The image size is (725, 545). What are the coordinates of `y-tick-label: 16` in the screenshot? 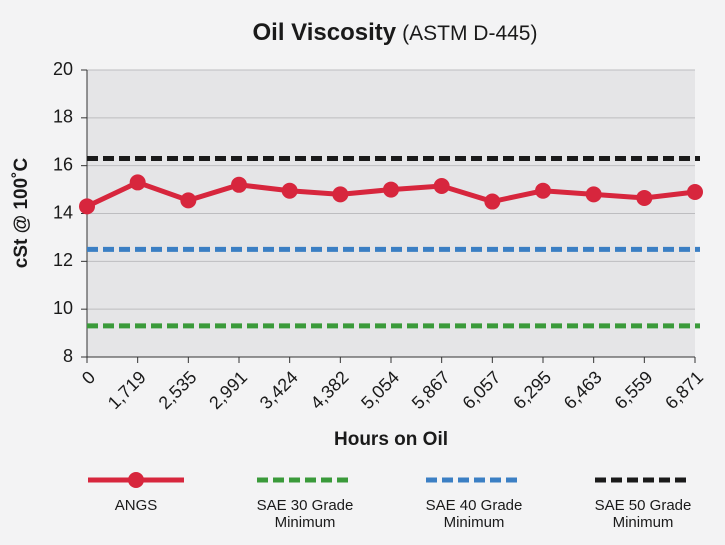 It's located at (63, 164).